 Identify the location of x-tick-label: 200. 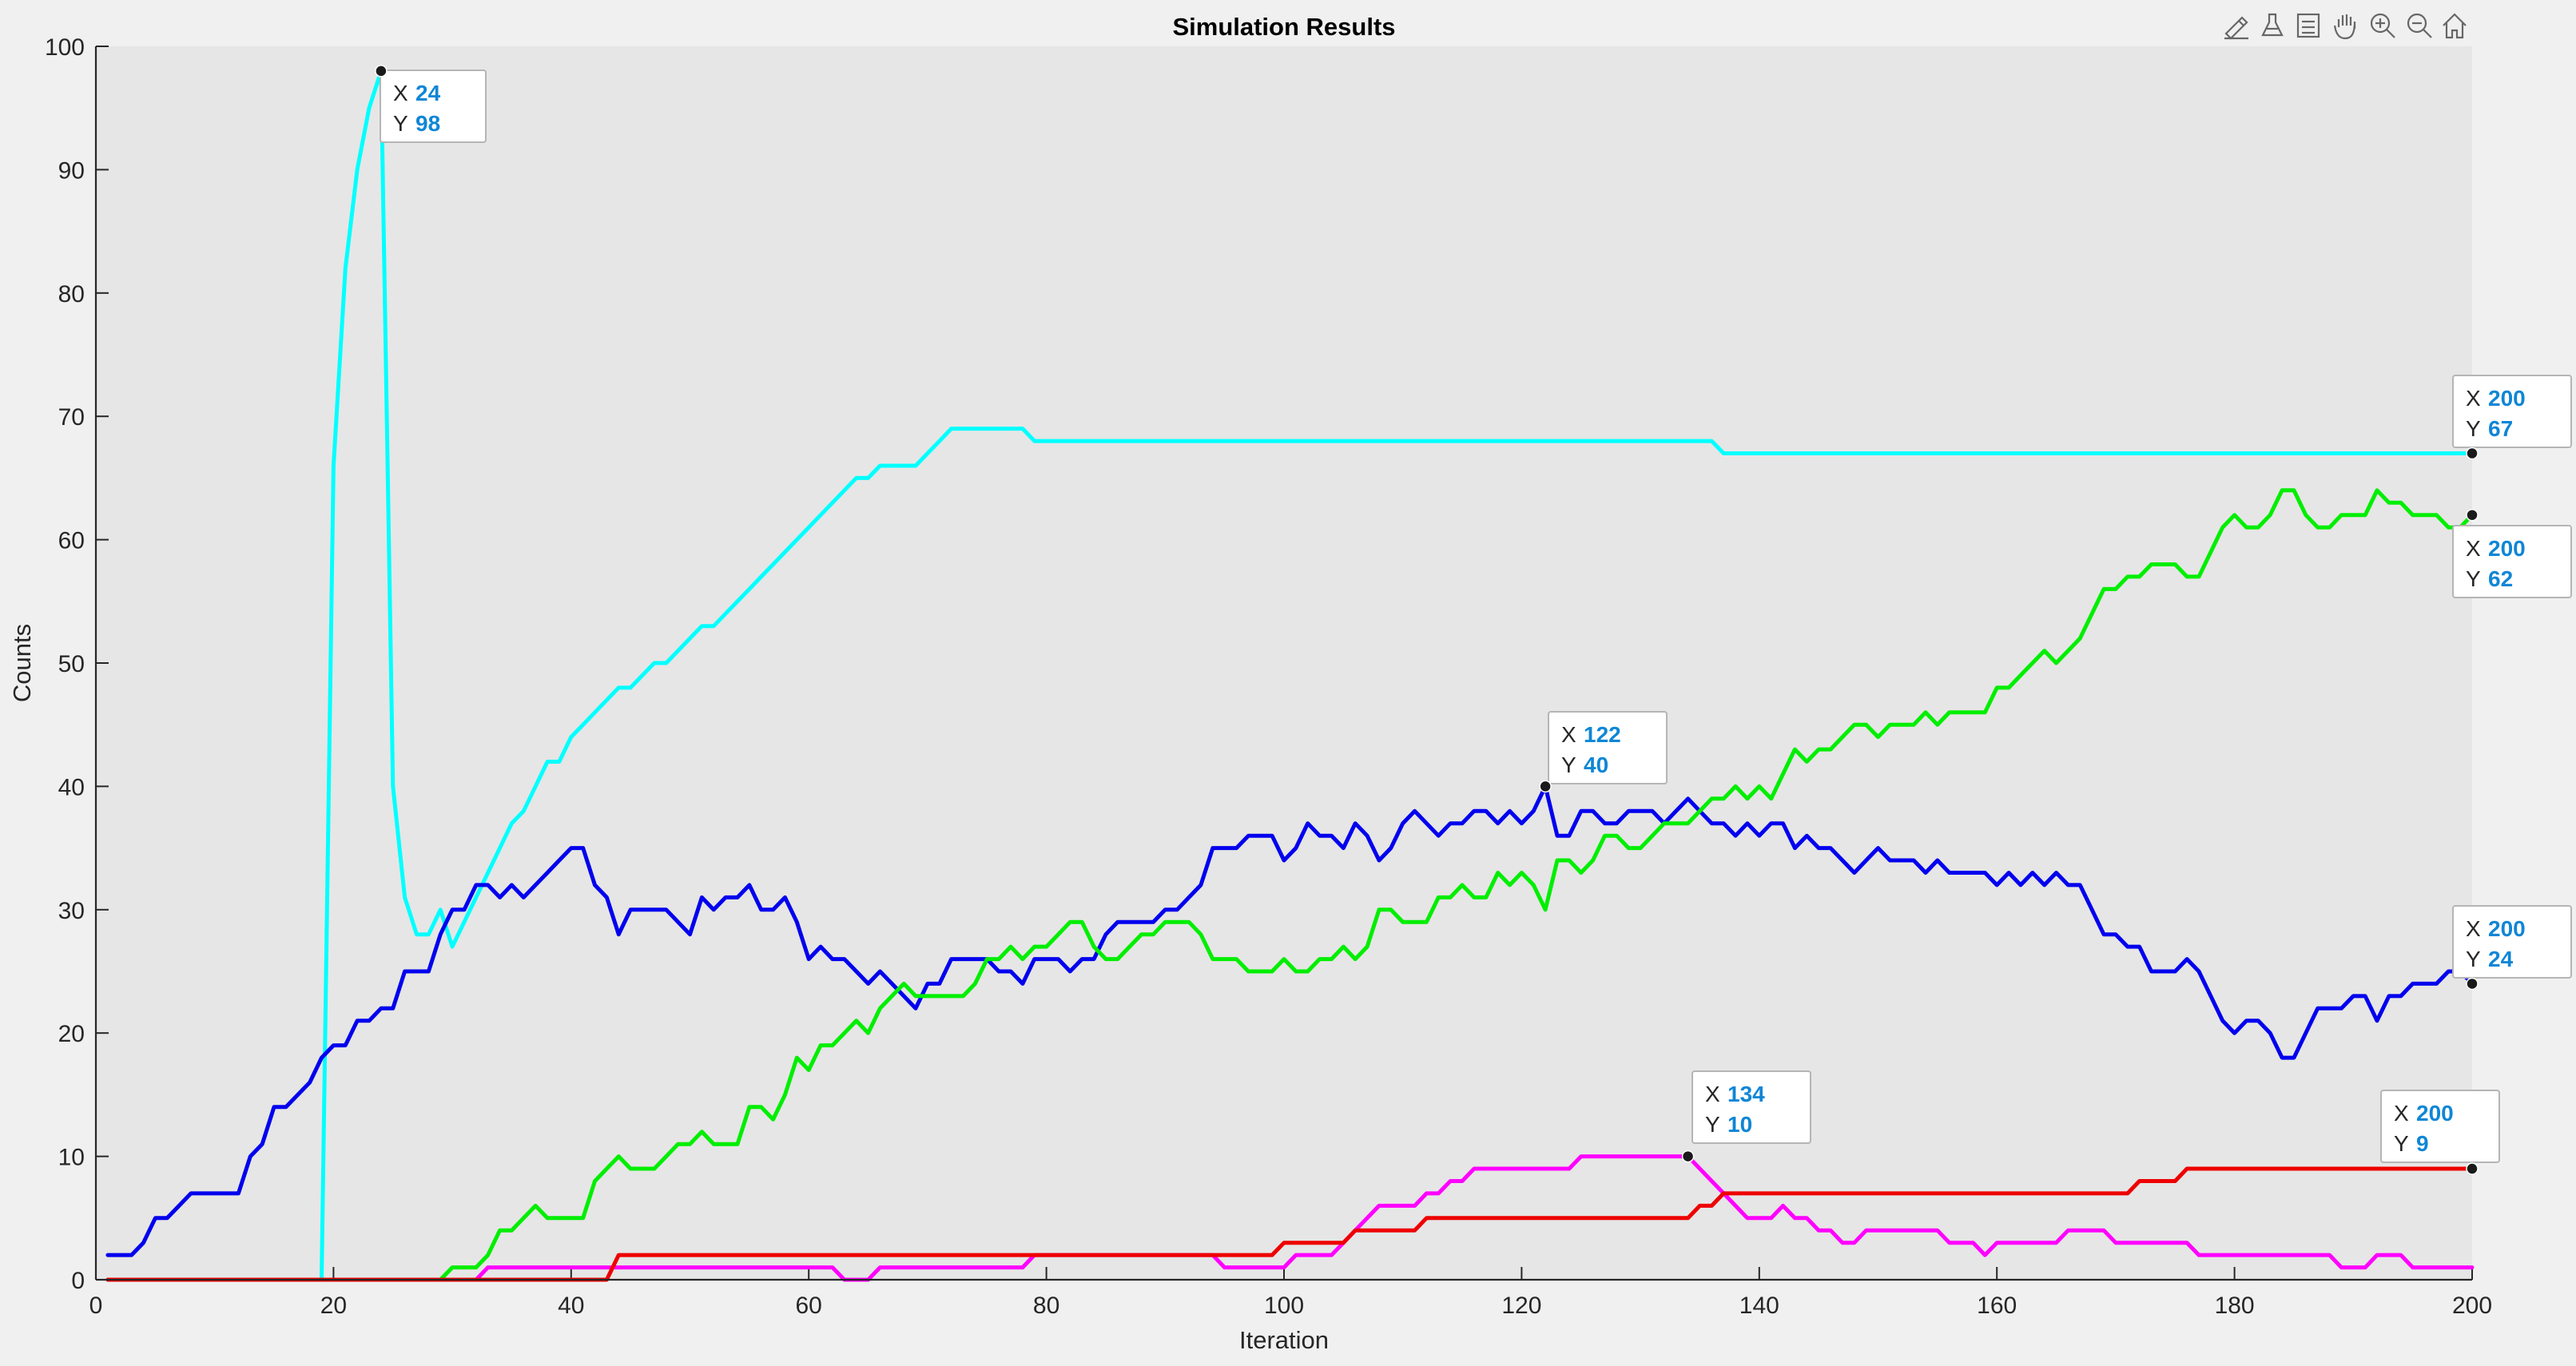
(2472, 1306).